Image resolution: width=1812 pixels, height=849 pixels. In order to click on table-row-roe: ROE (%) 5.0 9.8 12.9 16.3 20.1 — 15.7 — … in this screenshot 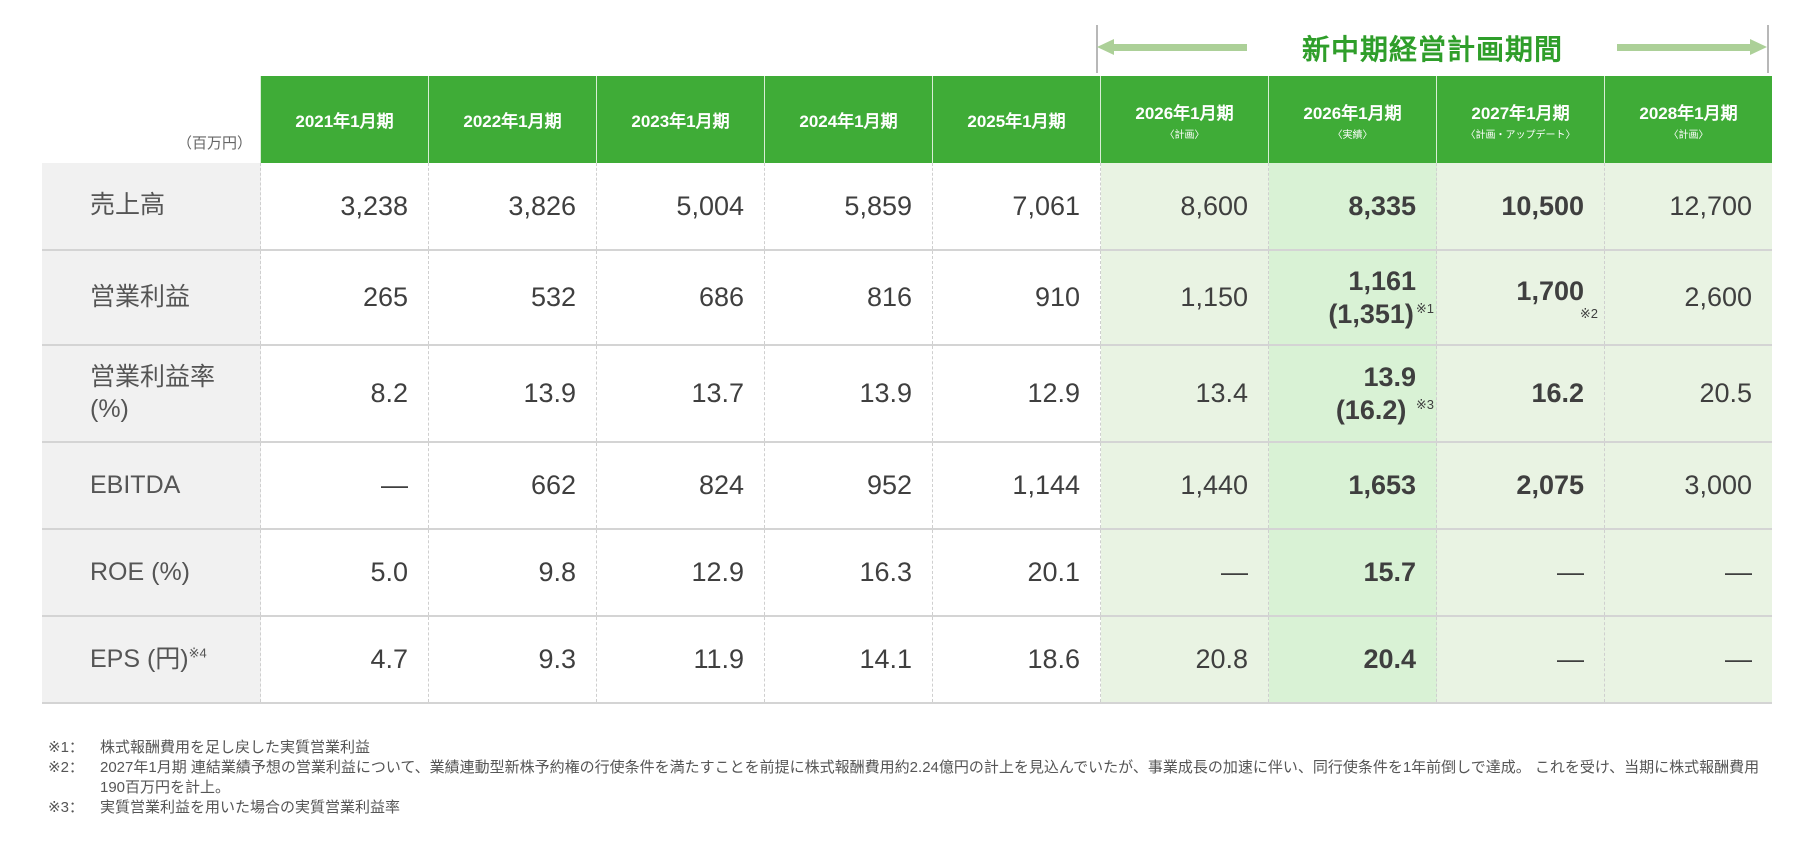, I will do `click(907, 573)`.